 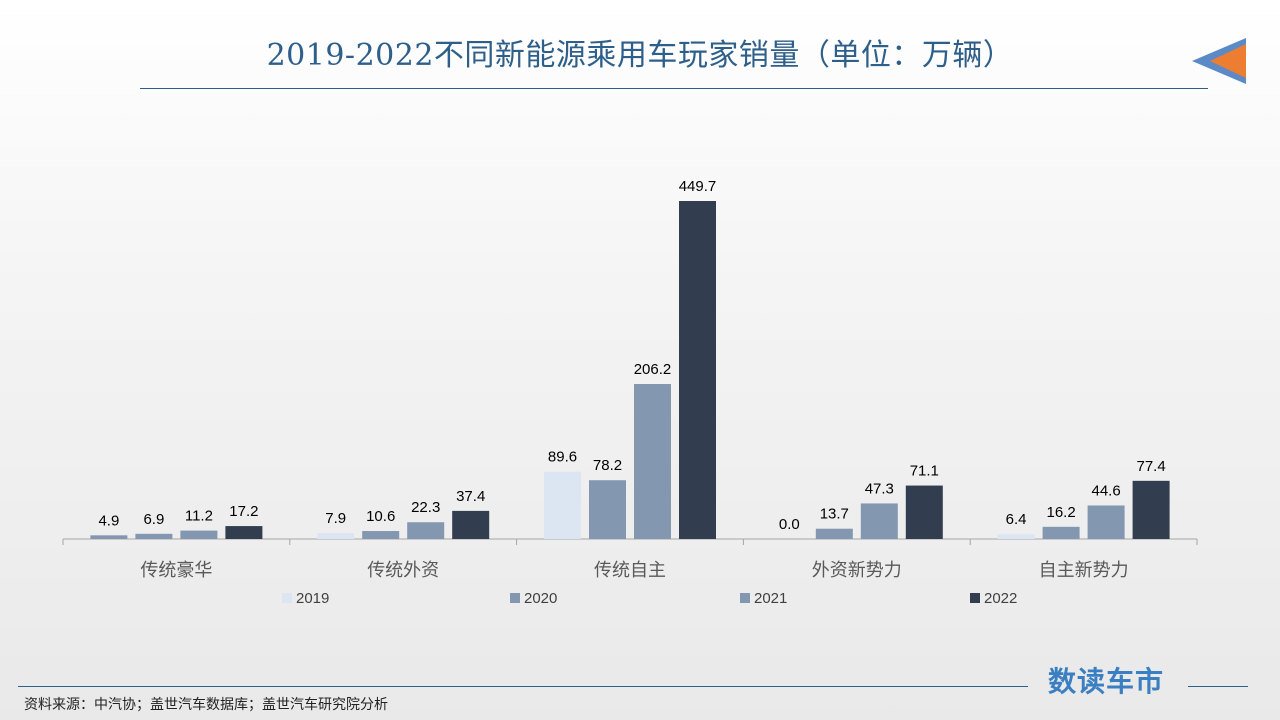 I want to click on data-label: 449.7, so click(x=698, y=186).